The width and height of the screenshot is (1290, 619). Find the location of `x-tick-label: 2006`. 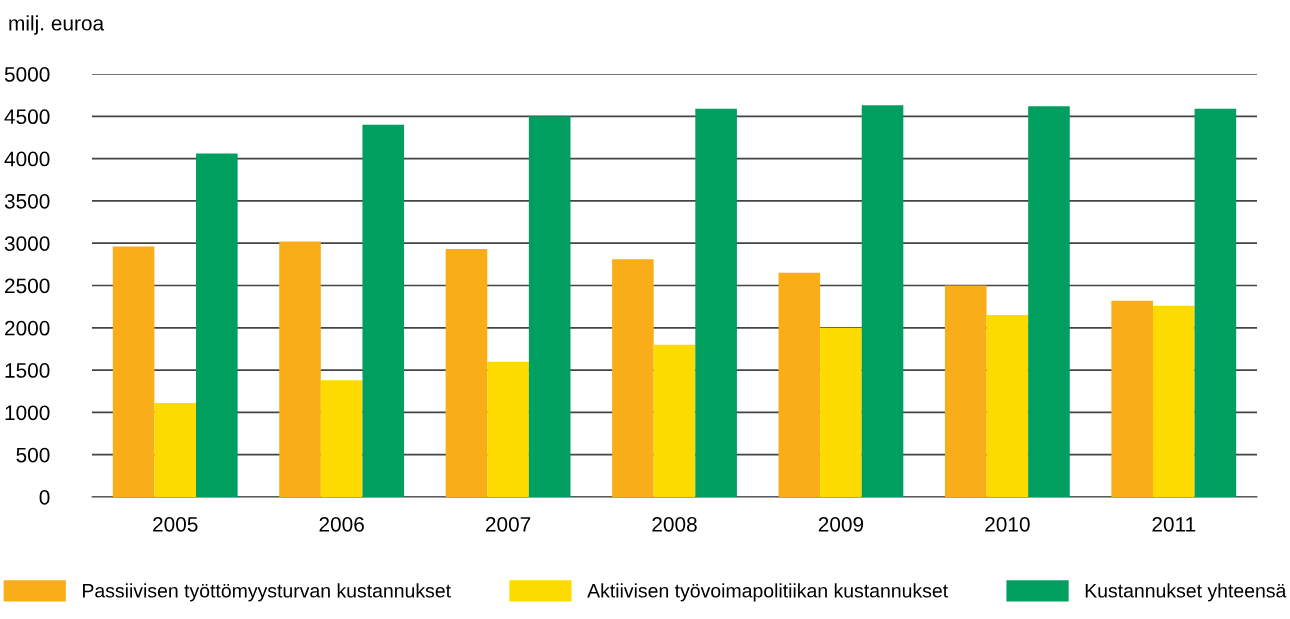

x-tick-label: 2006 is located at coordinates (341, 524).